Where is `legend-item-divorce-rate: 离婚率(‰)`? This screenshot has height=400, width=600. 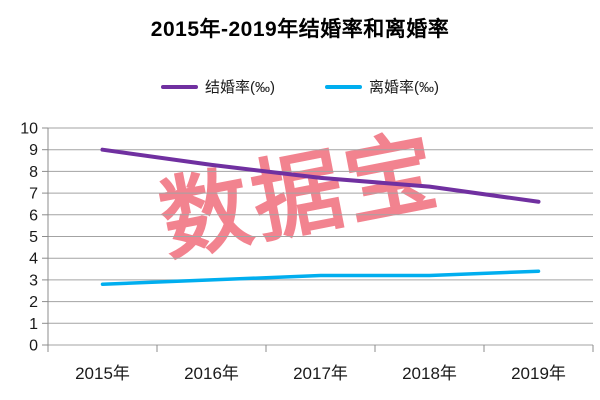 legend-item-divorce-rate: 离婚率(‰) is located at coordinates (382, 86).